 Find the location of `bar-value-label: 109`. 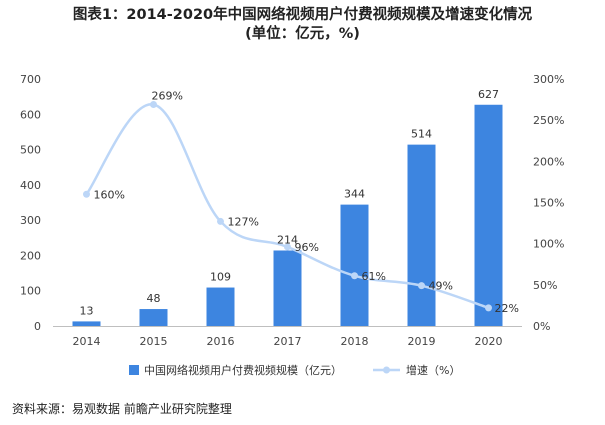

bar-value-label: 109 is located at coordinates (220, 277).